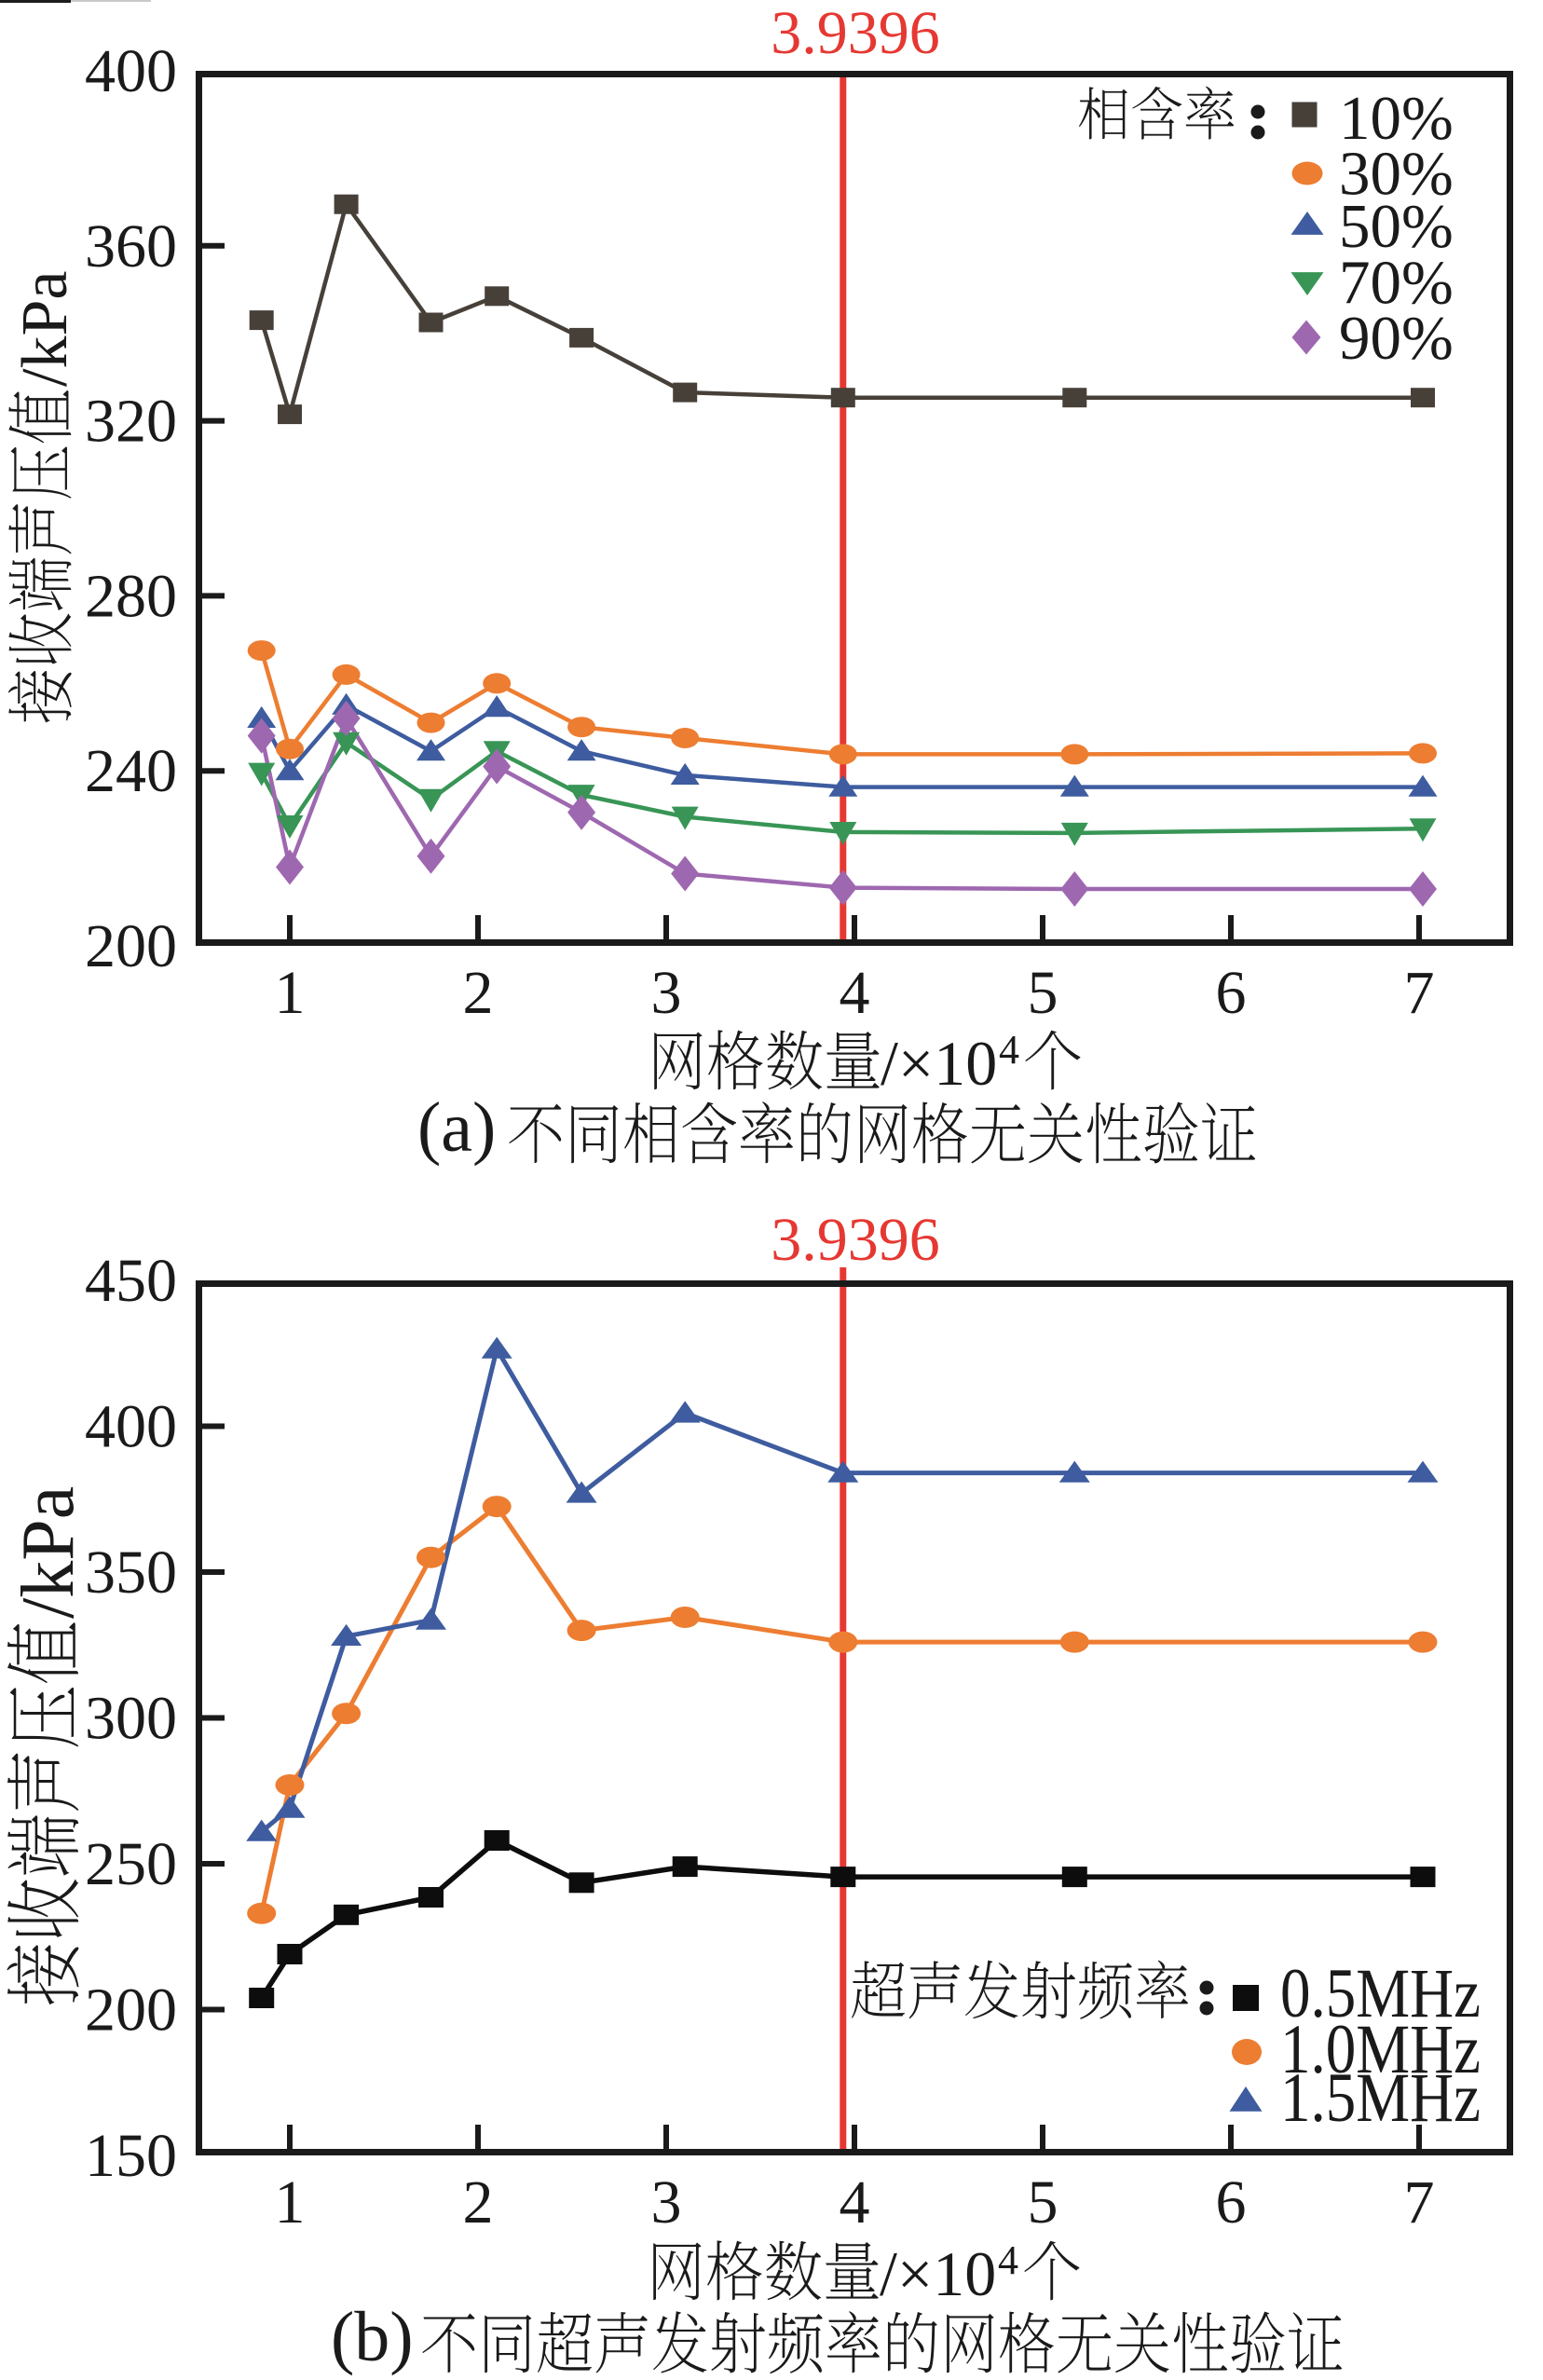 The image size is (1543, 2380). I want to click on svg-text: 280, so click(131, 596).